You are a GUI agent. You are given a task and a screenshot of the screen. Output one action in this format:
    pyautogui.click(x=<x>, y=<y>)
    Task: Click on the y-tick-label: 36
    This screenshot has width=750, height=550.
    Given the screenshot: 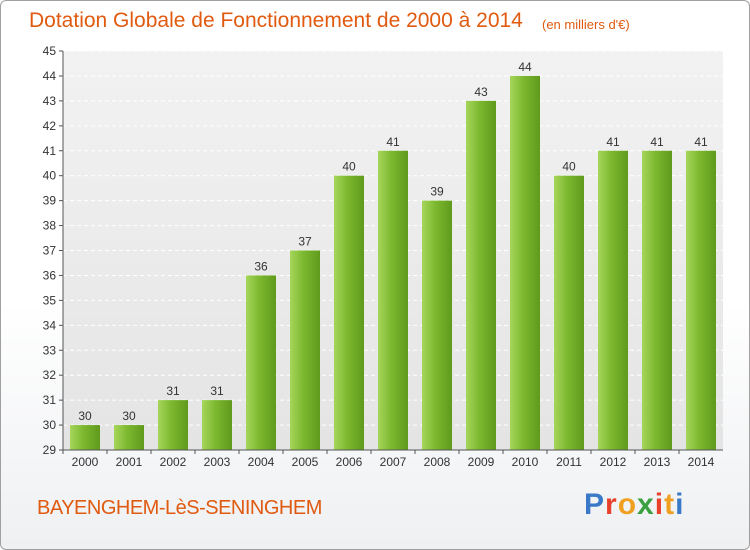 What is the action you would take?
    pyautogui.click(x=50, y=275)
    